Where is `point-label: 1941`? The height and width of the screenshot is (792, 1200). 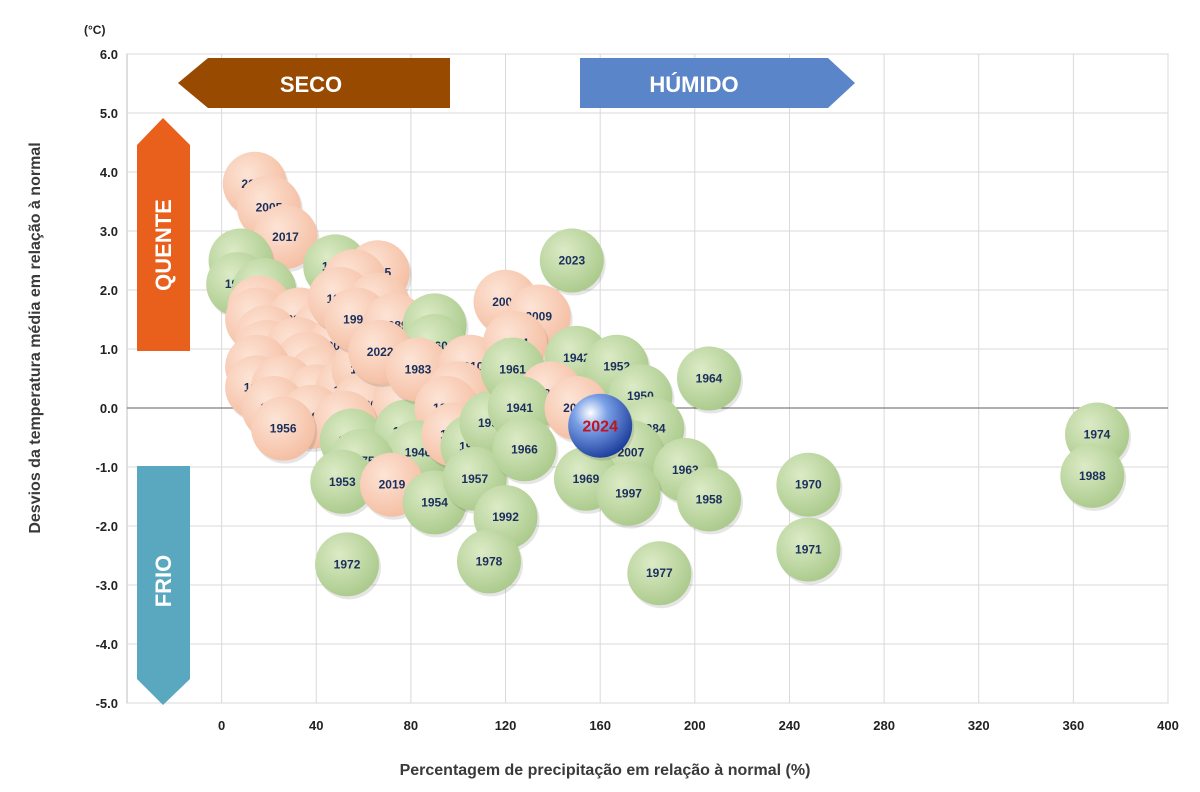
point-label: 1941 is located at coordinates (519, 408).